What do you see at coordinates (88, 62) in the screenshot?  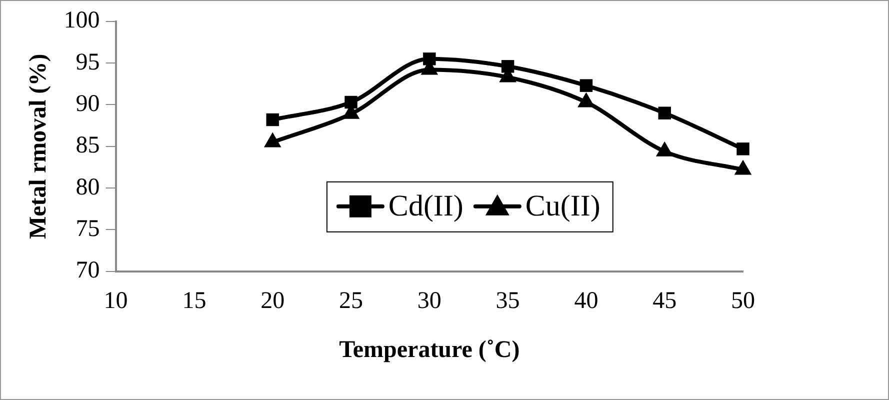 I see `y-tick-label: 95` at bounding box center [88, 62].